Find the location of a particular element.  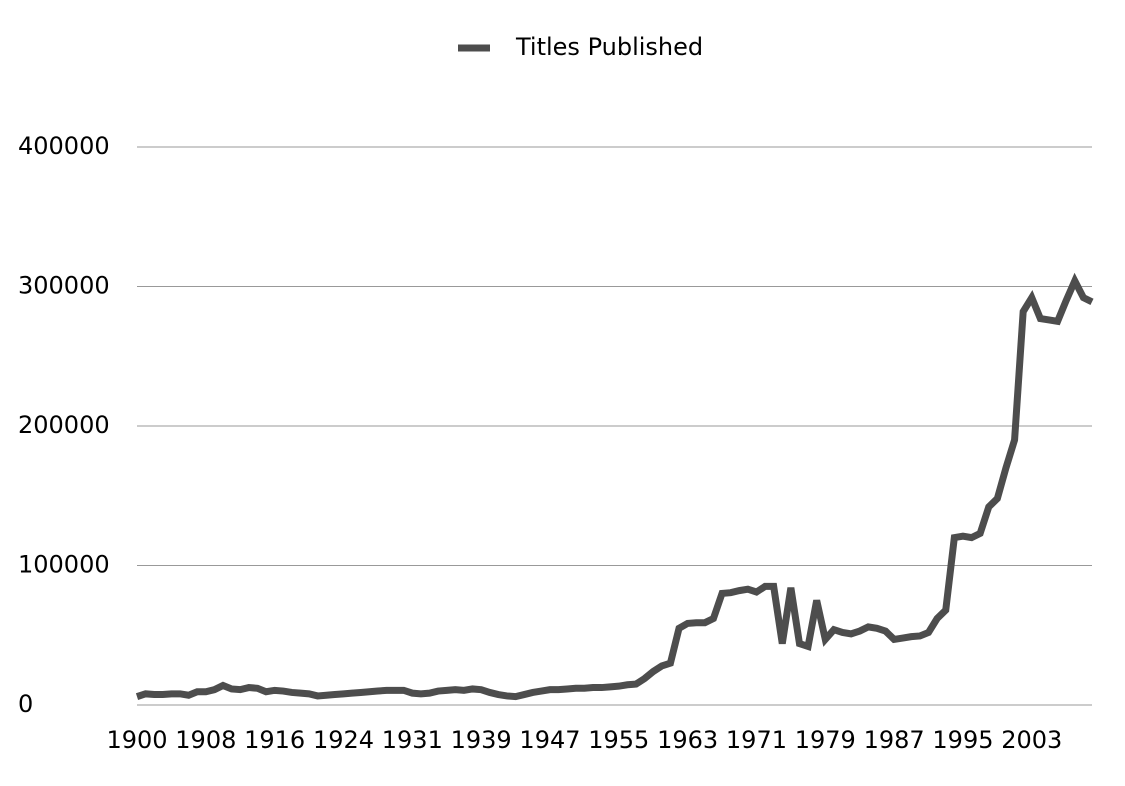

x-tick-label: 1916 is located at coordinates (274, 740).